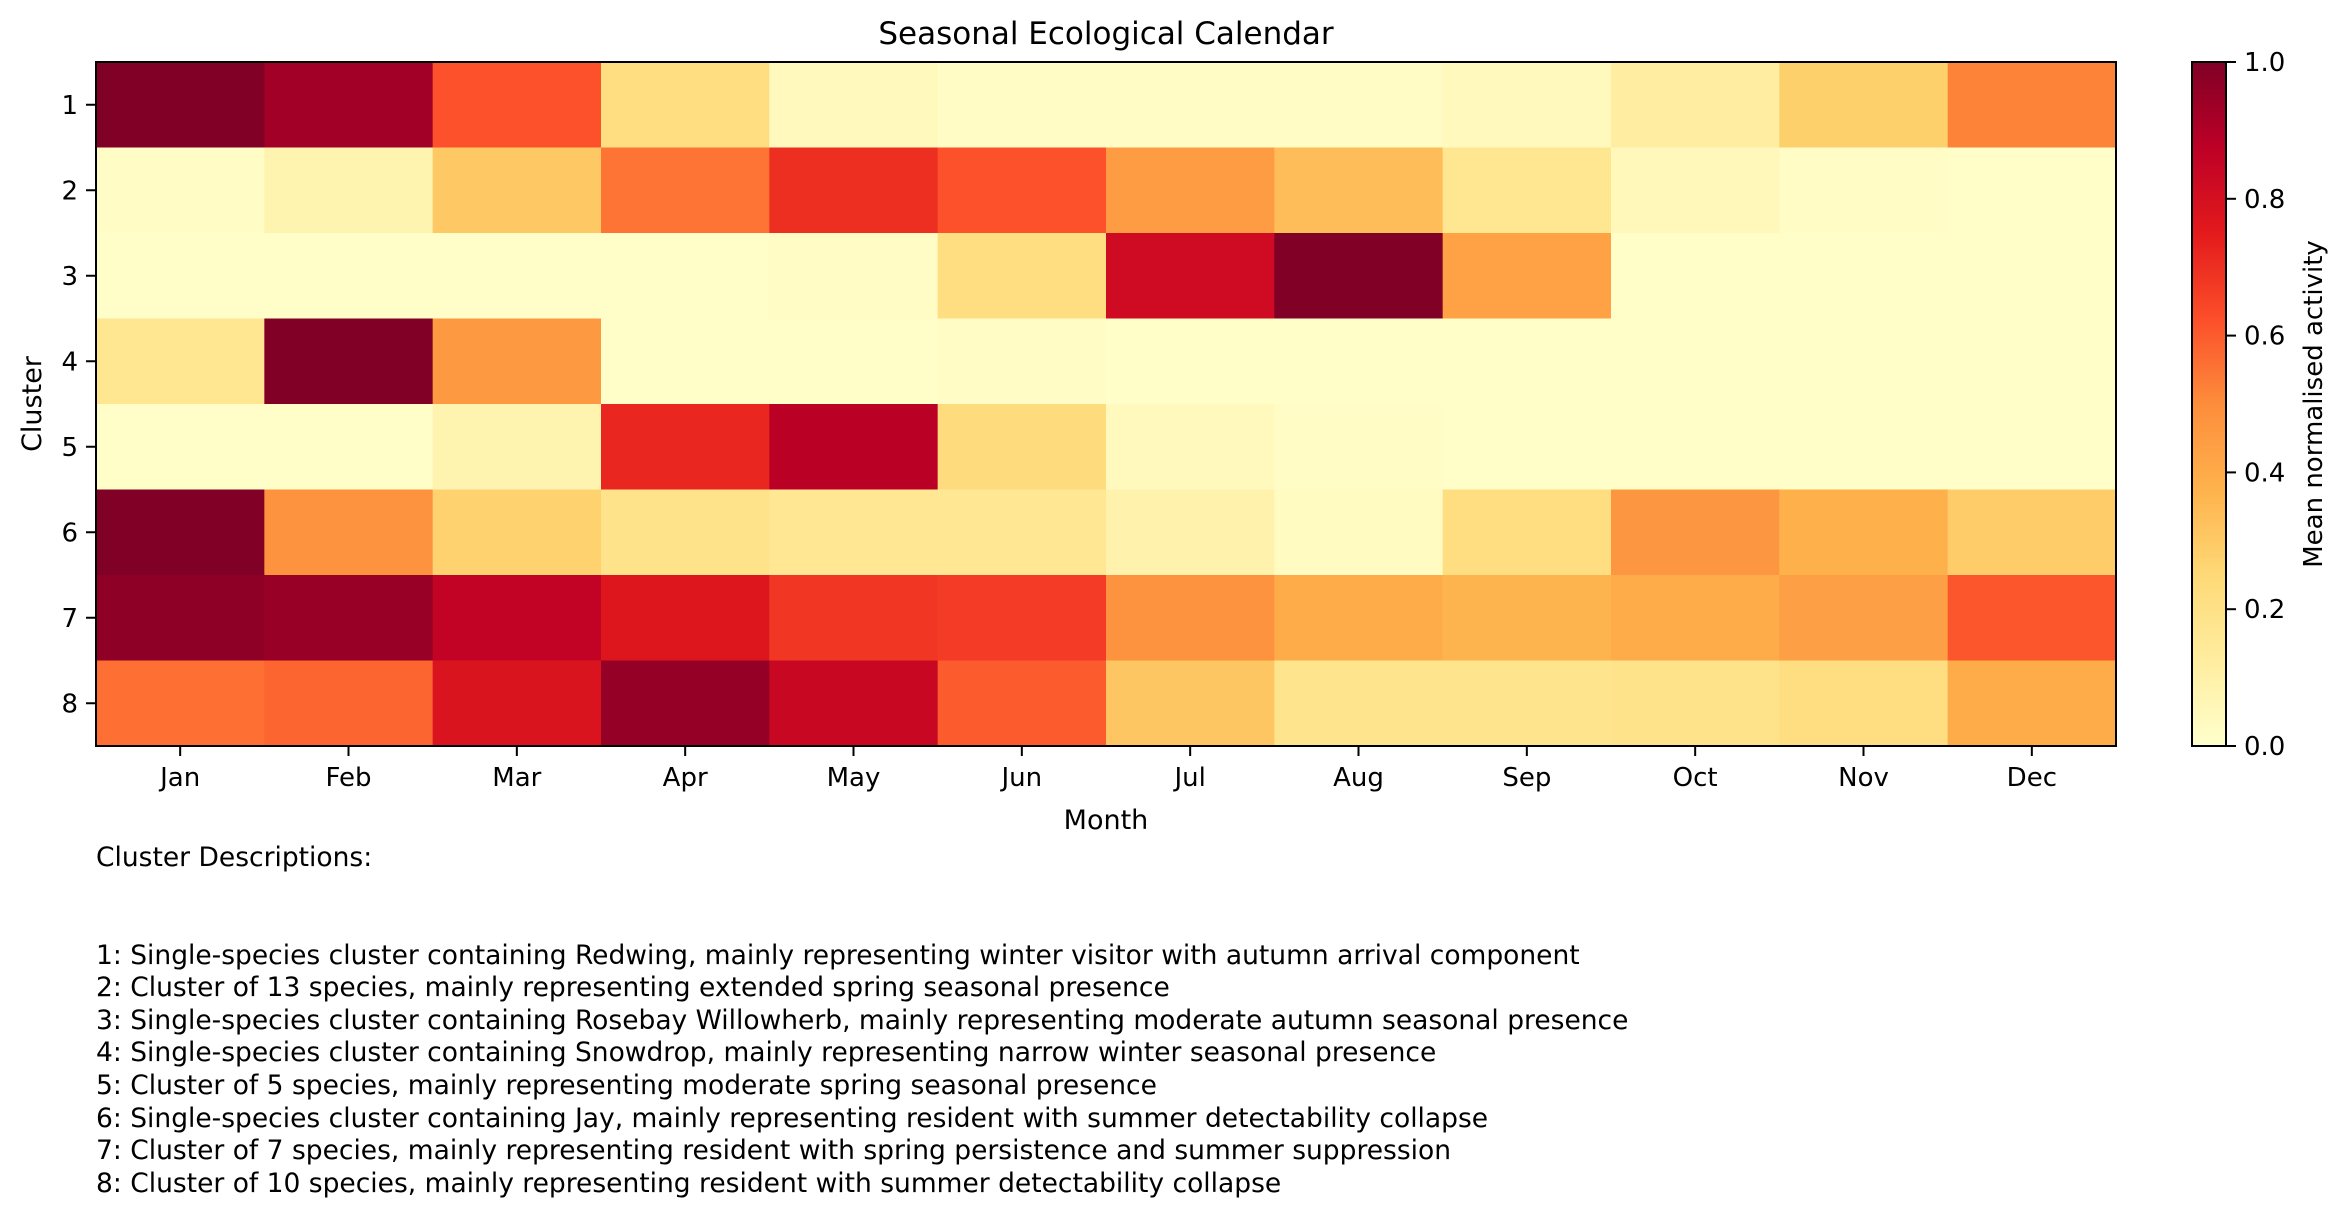  Describe the element at coordinates (1527, 276) in the screenshot. I see `heatmap-cell-3-Sep` at that location.